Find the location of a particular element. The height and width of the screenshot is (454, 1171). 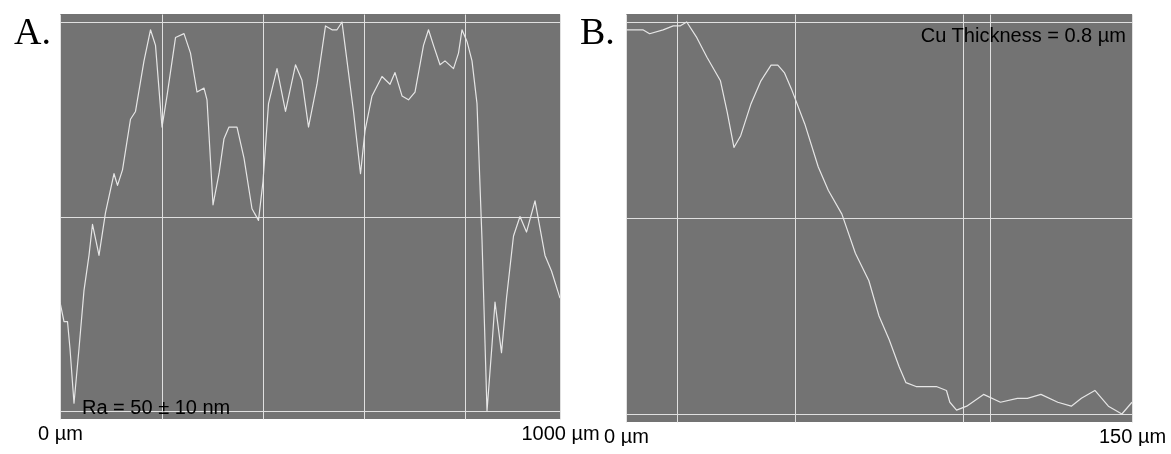

chart-title: A. is located at coordinates (32, 31).